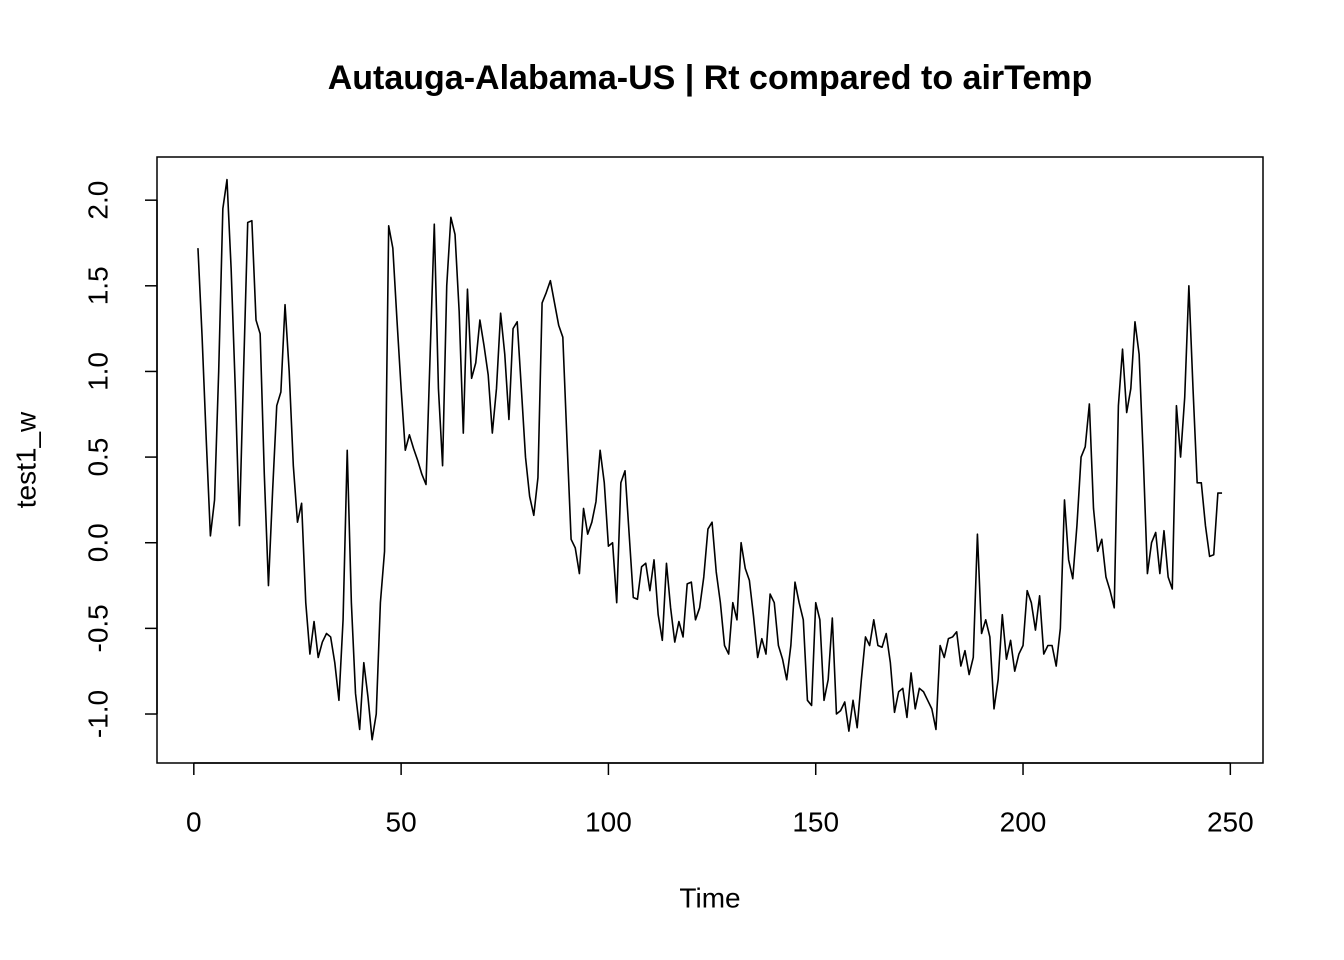 This screenshot has width=1344, height=960. I want to click on y-tick-label: 2.0, so click(97, 200).